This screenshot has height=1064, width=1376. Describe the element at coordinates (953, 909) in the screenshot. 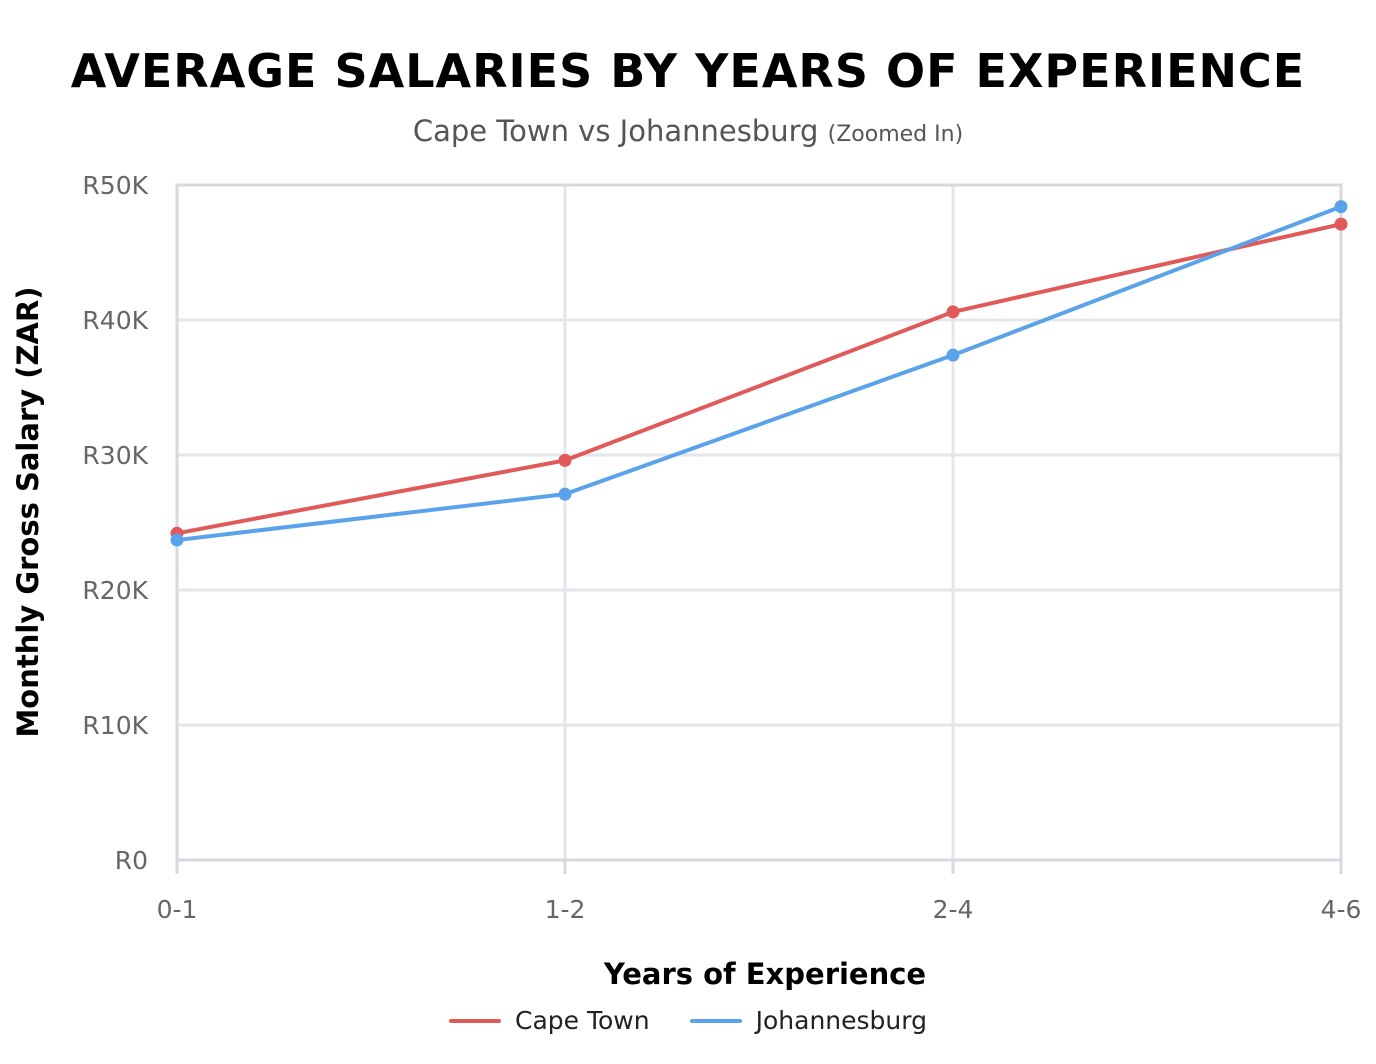

I see `x-tick-label: 2-4` at that location.